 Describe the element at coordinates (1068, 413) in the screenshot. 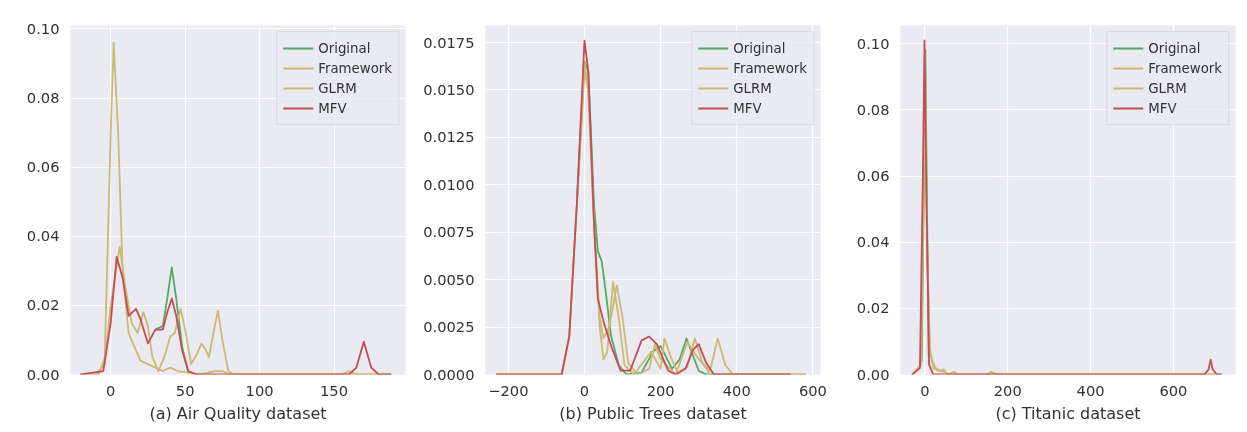

I see `x-axis-title: (c) Titanic dataset` at that location.